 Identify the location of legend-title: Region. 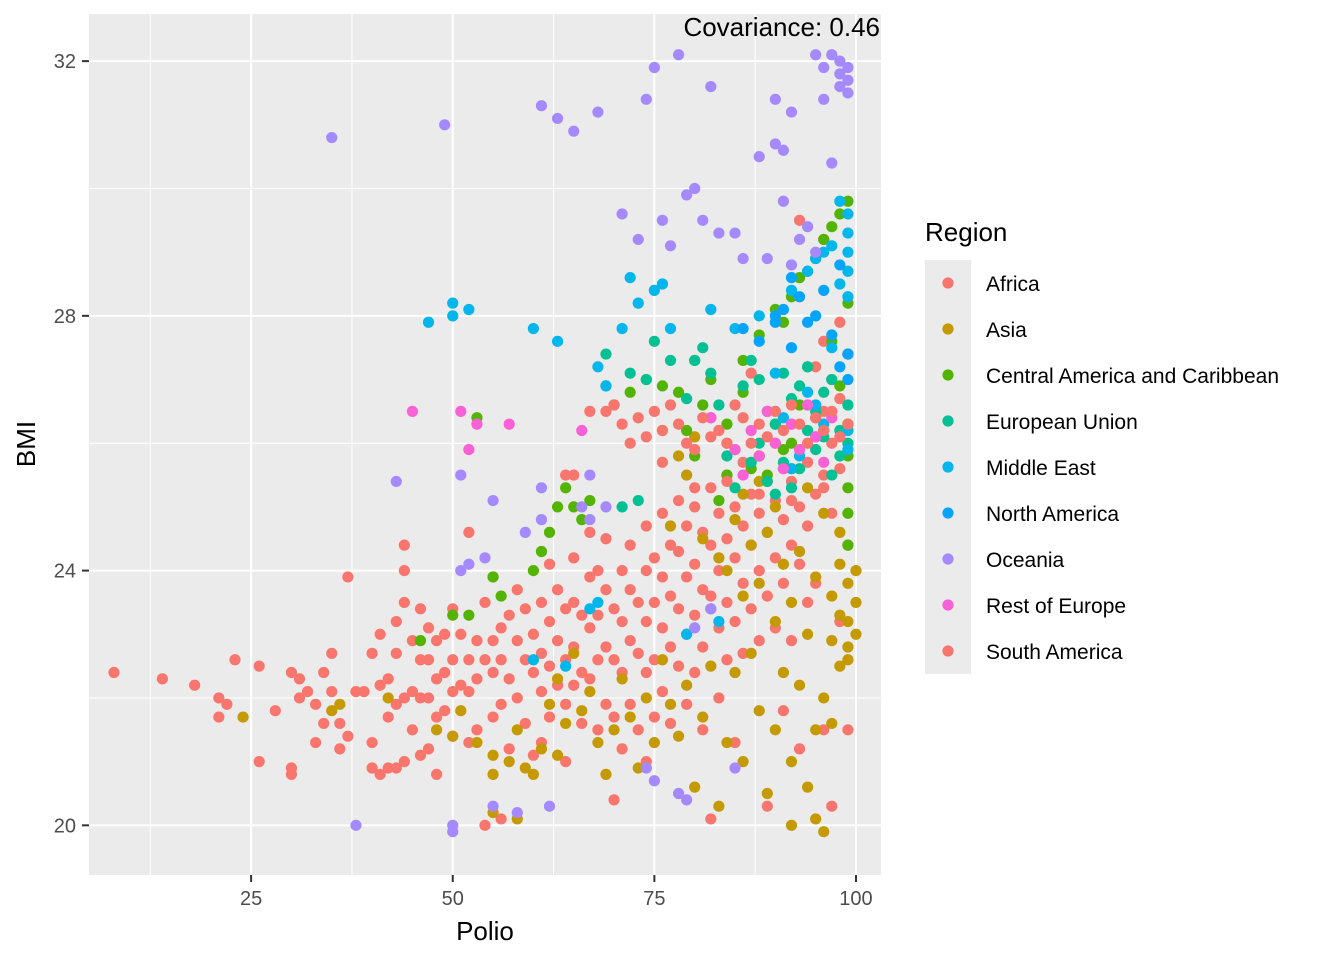
(966, 232).